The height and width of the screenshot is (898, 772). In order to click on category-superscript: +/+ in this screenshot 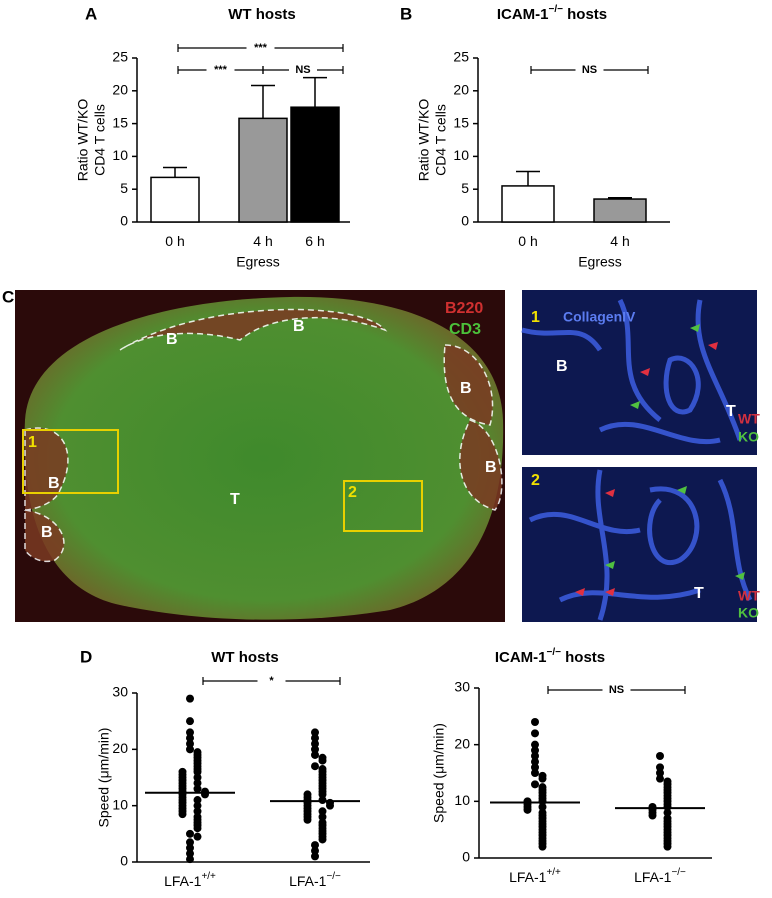, I will do `click(553, 872)`.